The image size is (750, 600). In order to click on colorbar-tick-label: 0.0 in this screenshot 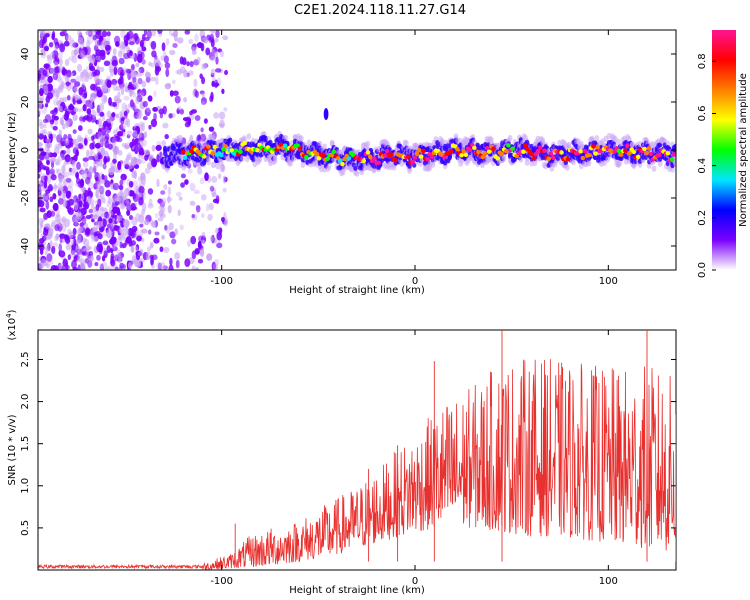, I will do `click(702, 270)`.